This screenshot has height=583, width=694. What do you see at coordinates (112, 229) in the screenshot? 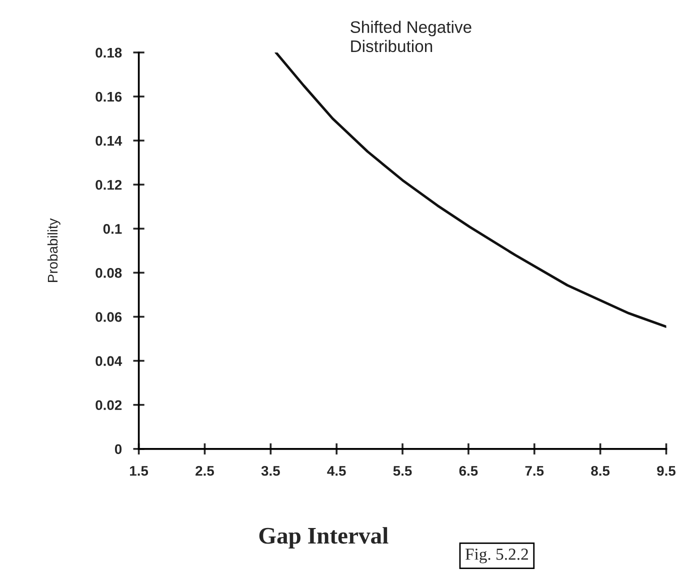
I see `y-tick-label: 0.1` at bounding box center [112, 229].